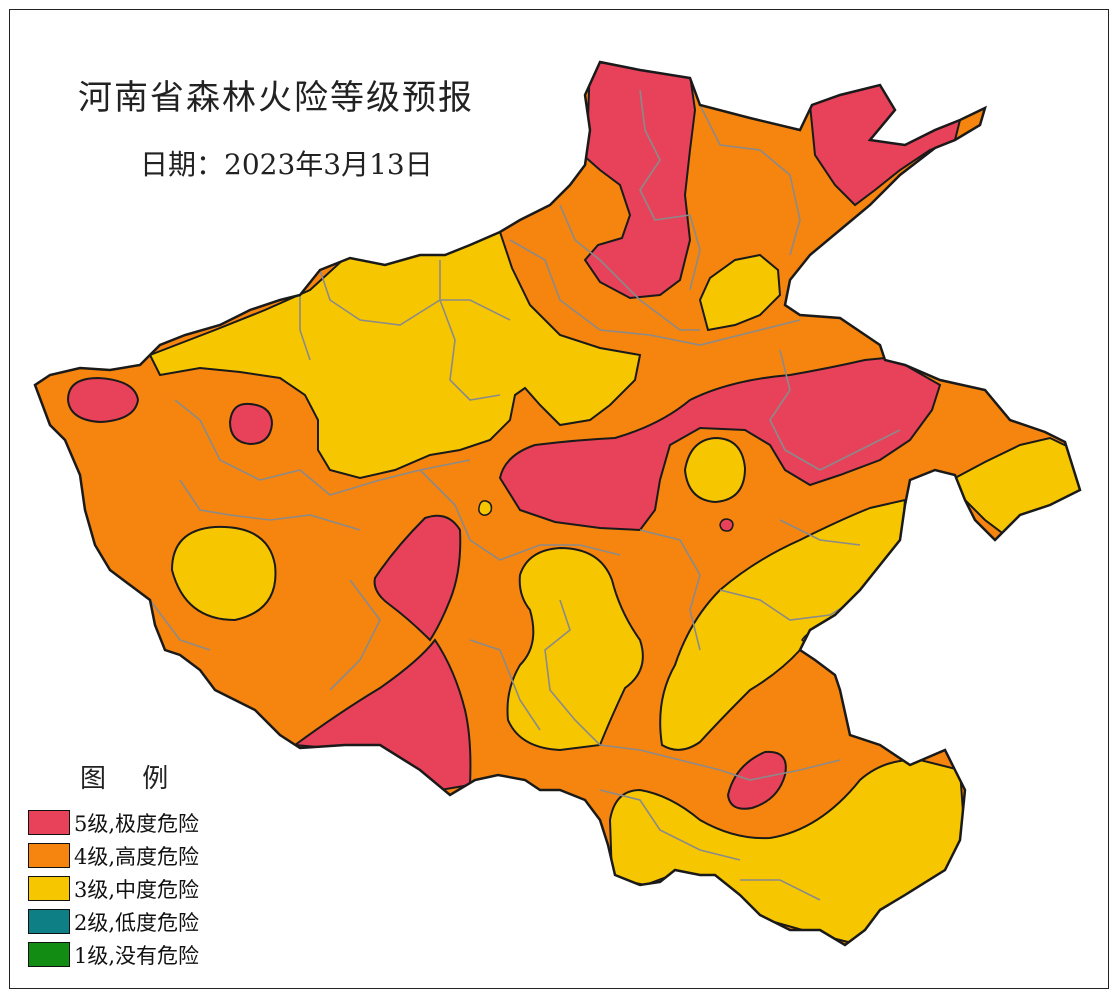 The width and height of the screenshot is (1120, 1000). What do you see at coordinates (49, 921) in the screenshot?
I see `legend-swatch-level2` at bounding box center [49, 921].